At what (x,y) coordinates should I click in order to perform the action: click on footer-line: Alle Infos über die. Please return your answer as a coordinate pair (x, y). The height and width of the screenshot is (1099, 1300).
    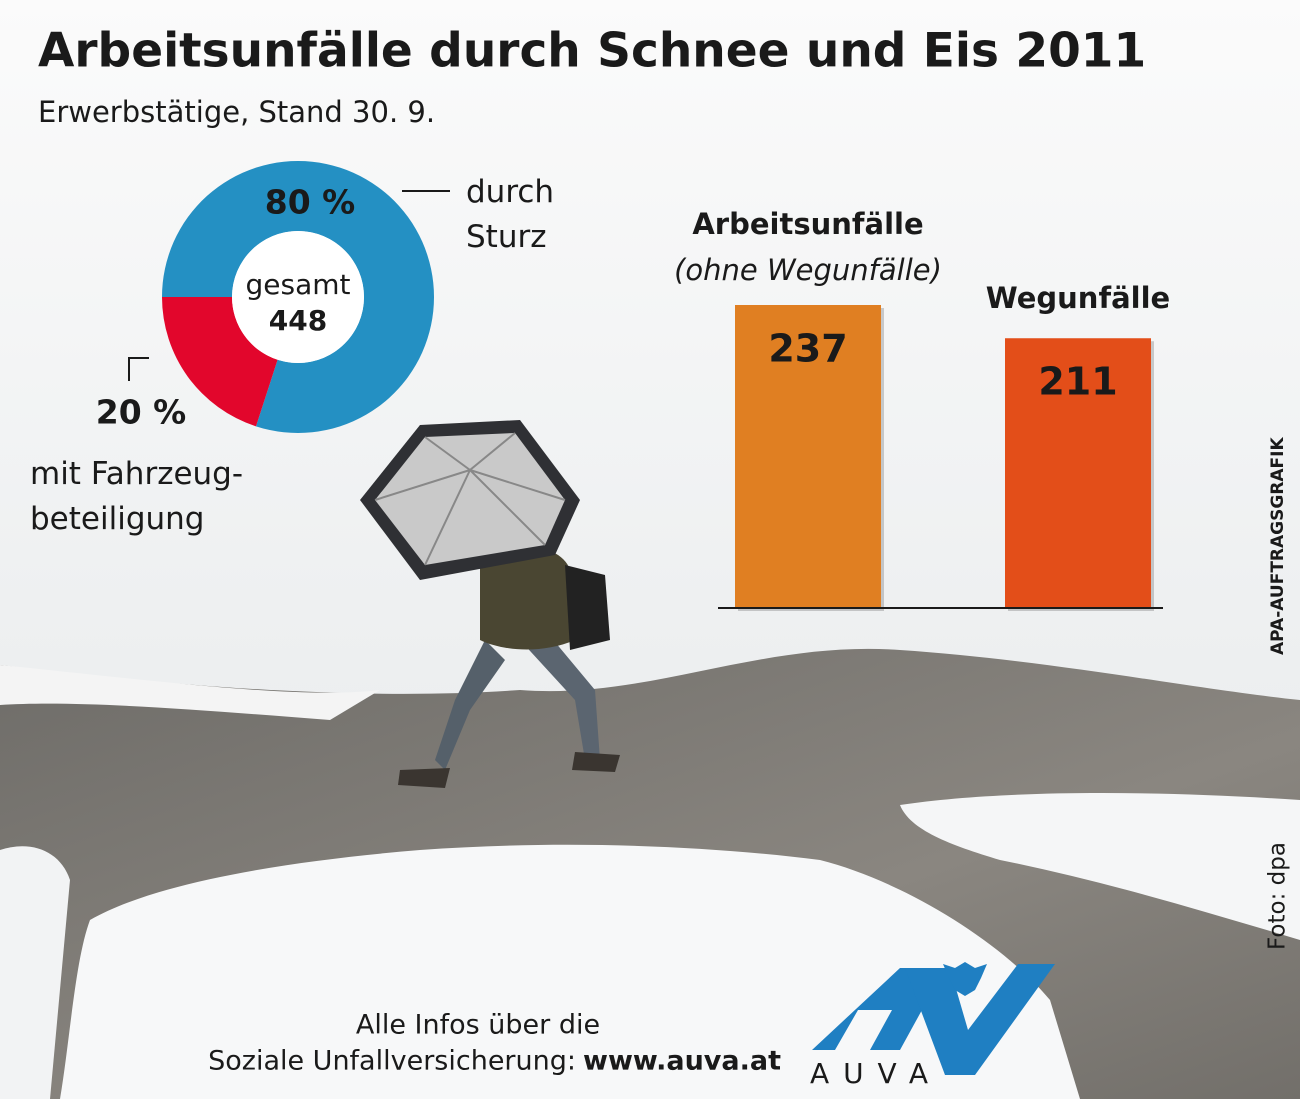
    Looking at the image, I should click on (478, 1025).